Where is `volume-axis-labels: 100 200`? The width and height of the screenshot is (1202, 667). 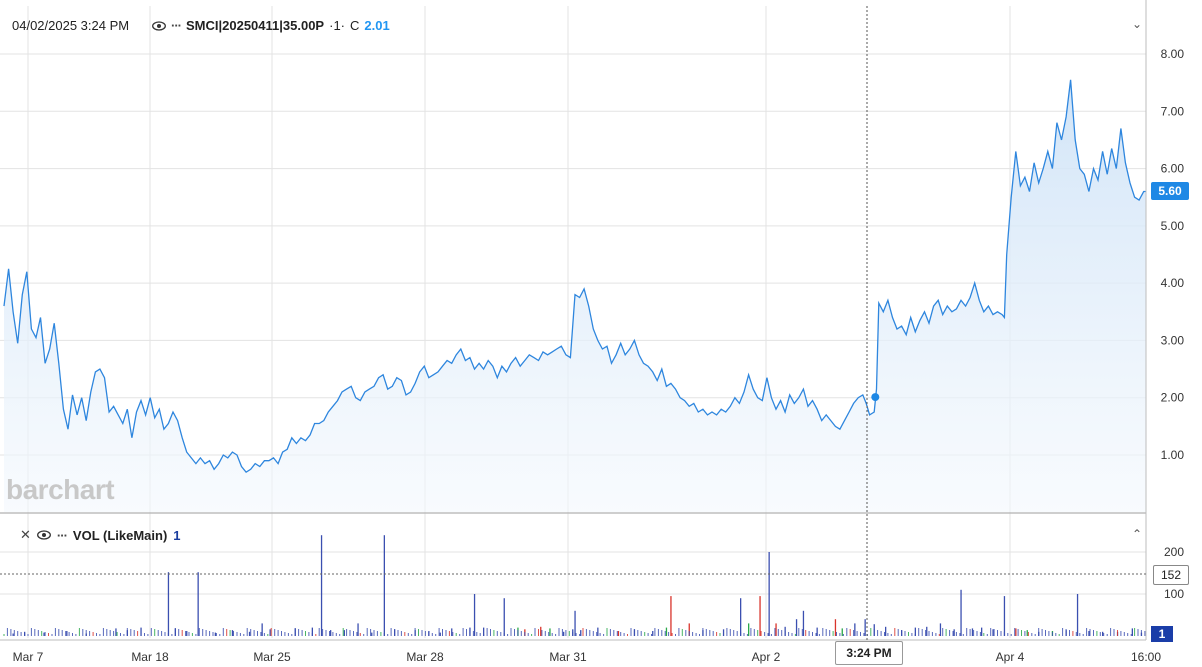 volume-axis-labels: 100 200 is located at coordinates (1174, 573).